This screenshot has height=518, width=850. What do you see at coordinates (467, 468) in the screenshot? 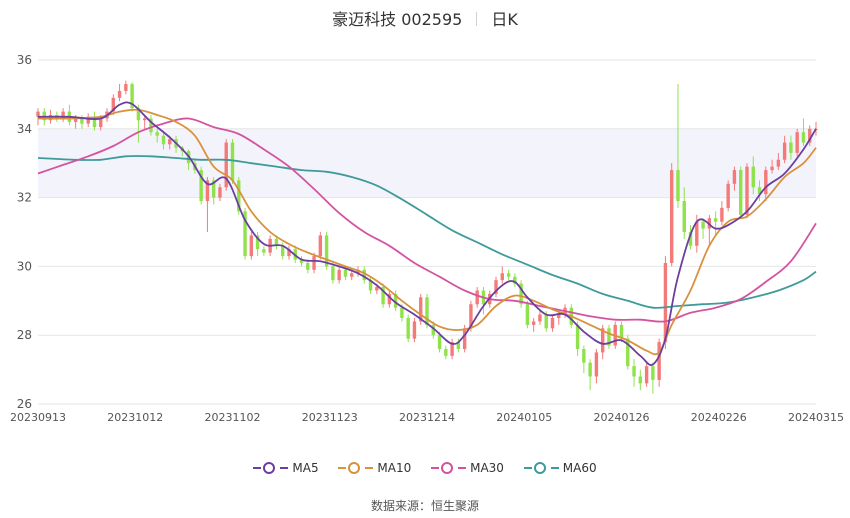
I see `legend-ma30: MA30` at bounding box center [467, 468].